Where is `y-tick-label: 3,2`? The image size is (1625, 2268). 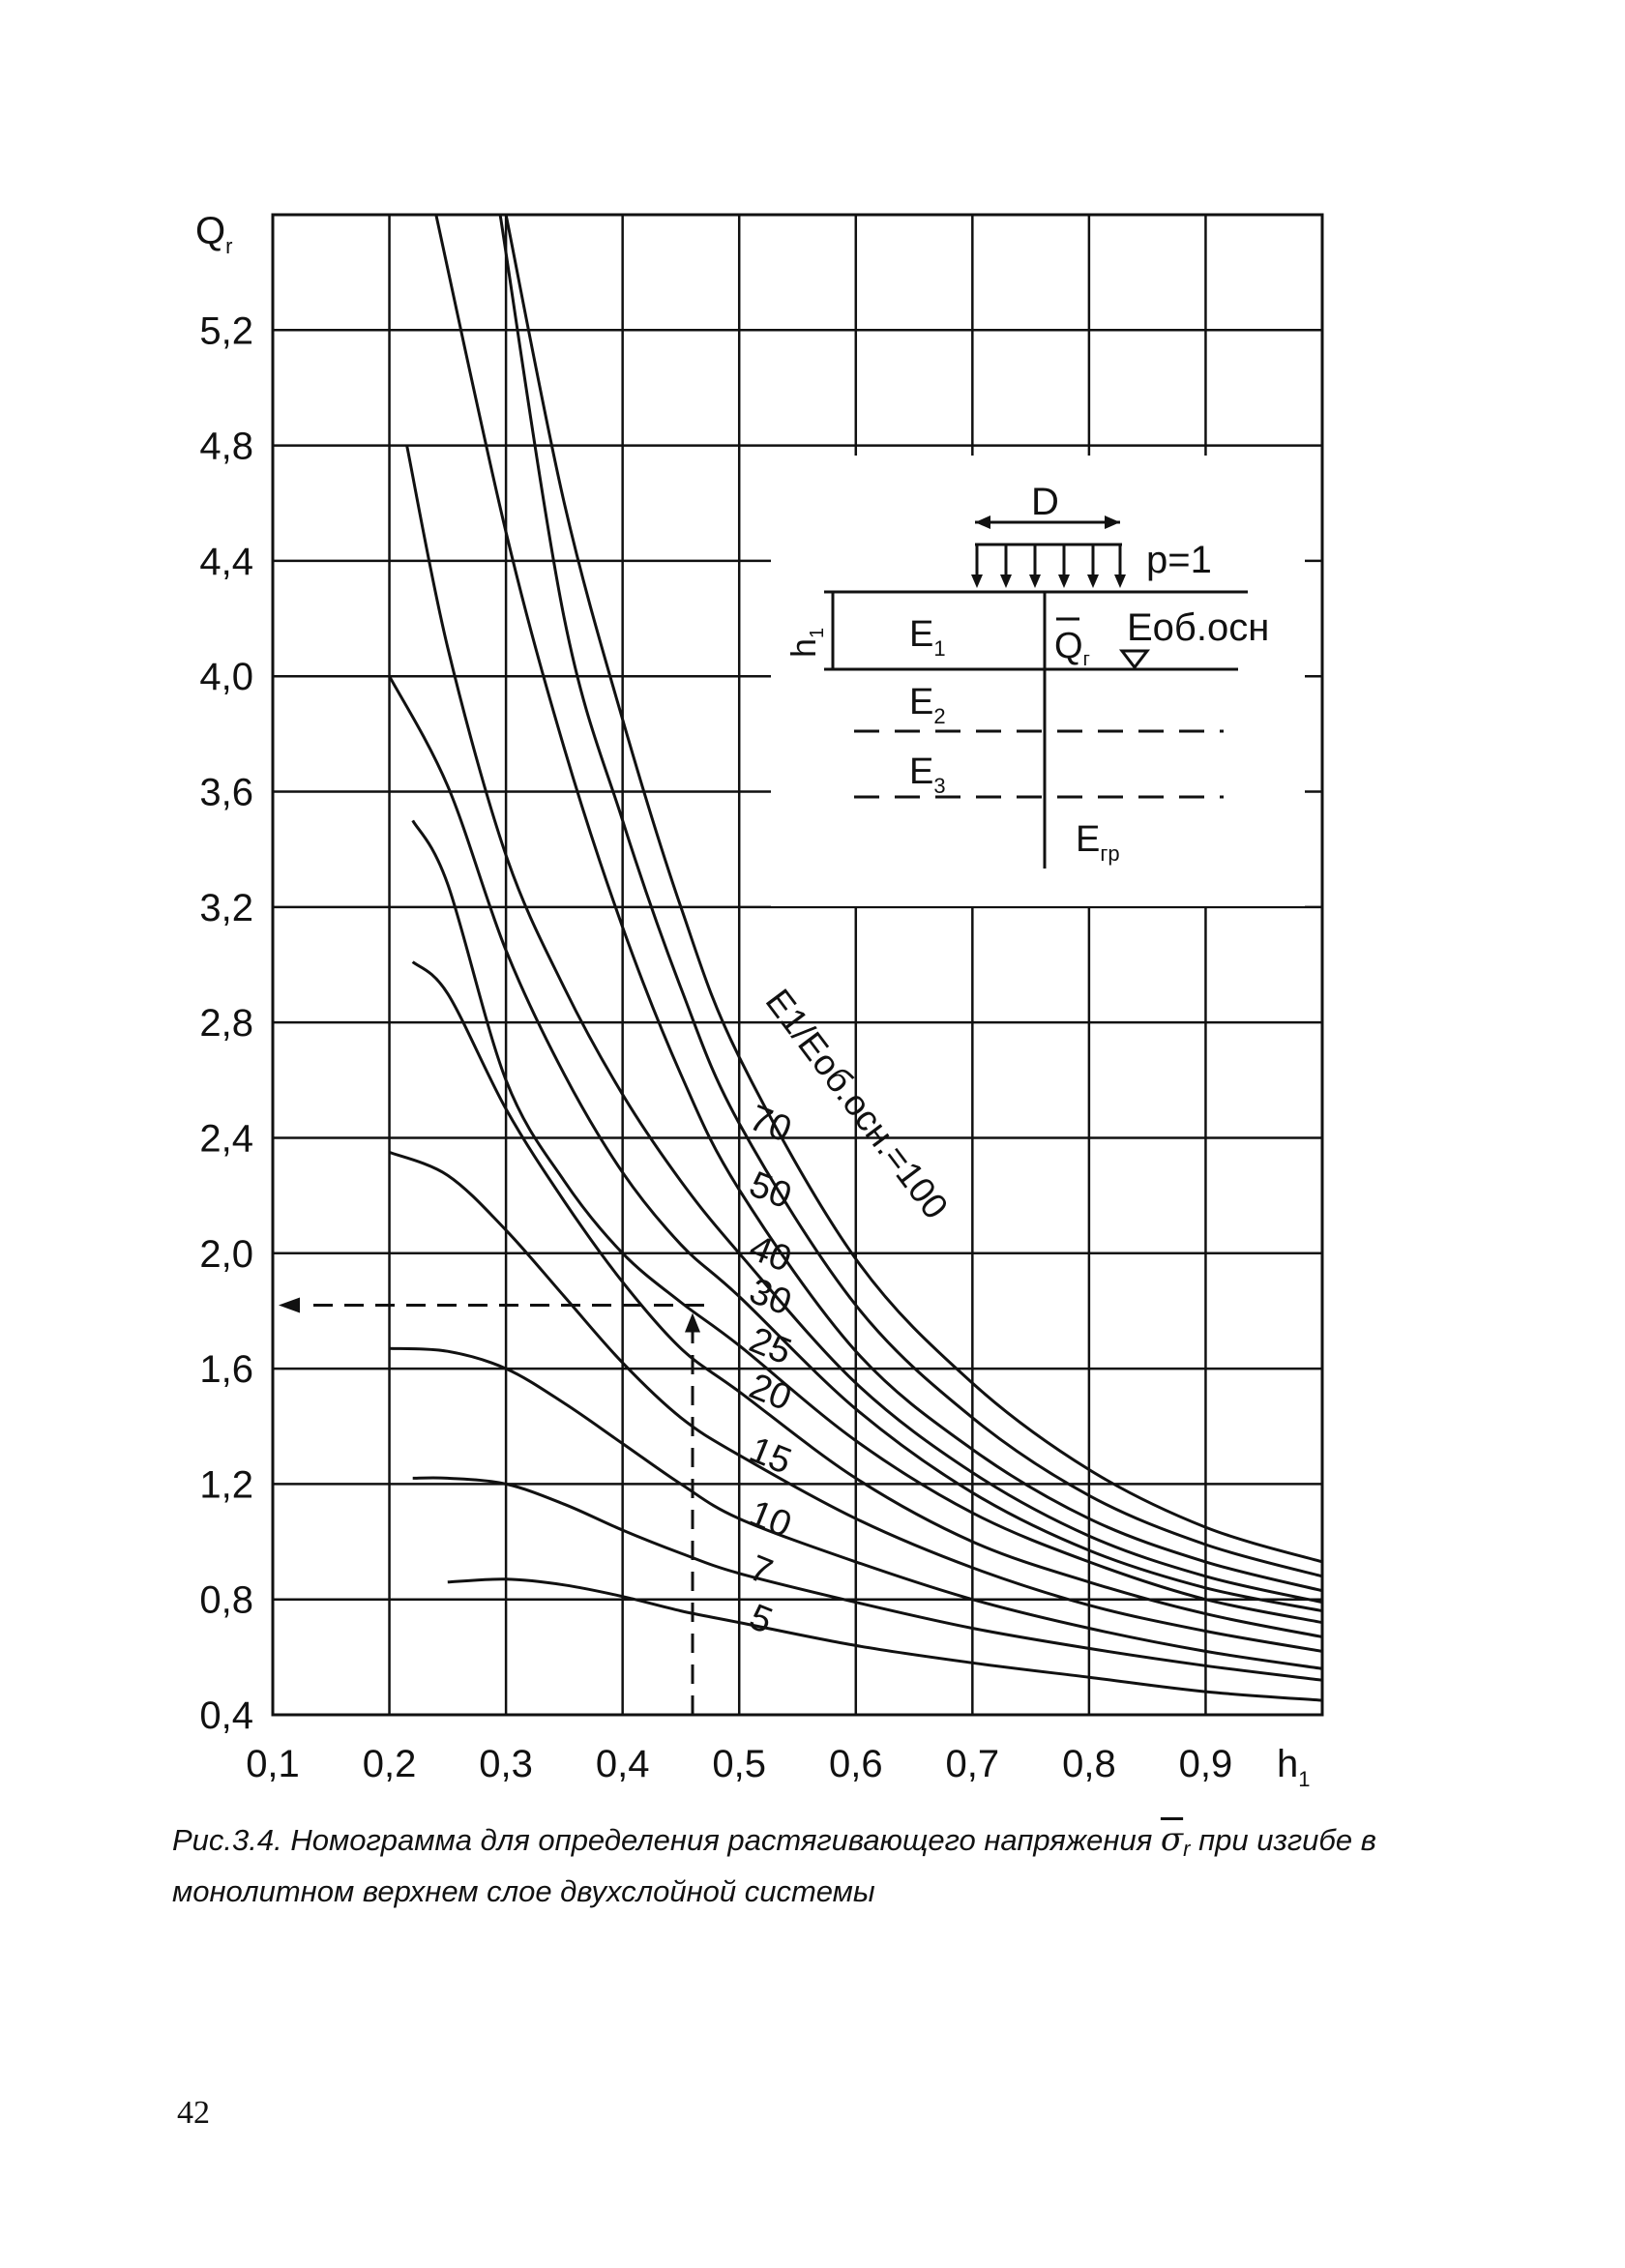 y-tick-label: 3,2 is located at coordinates (226, 908).